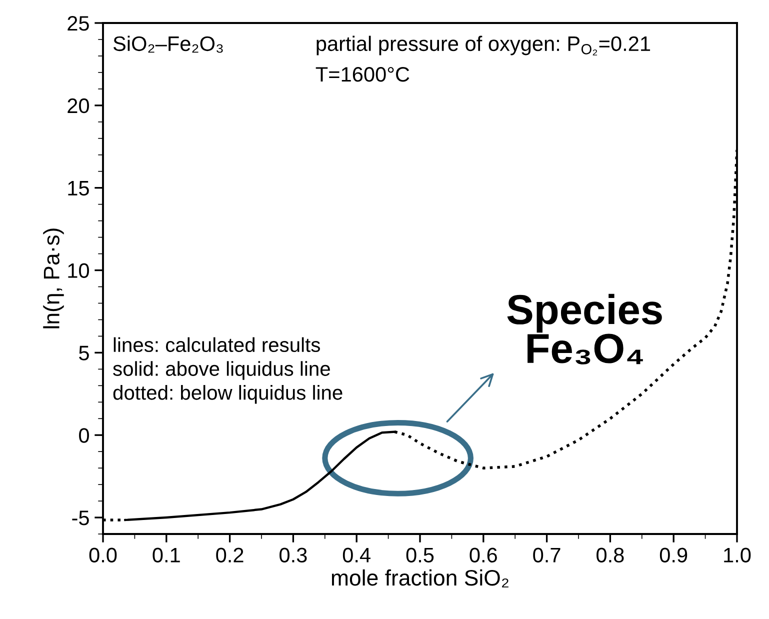 This screenshot has width=769, height=619. Describe the element at coordinates (53, 278) in the screenshot. I see `y-axis-title: ln(η, Pa·s)` at that location.